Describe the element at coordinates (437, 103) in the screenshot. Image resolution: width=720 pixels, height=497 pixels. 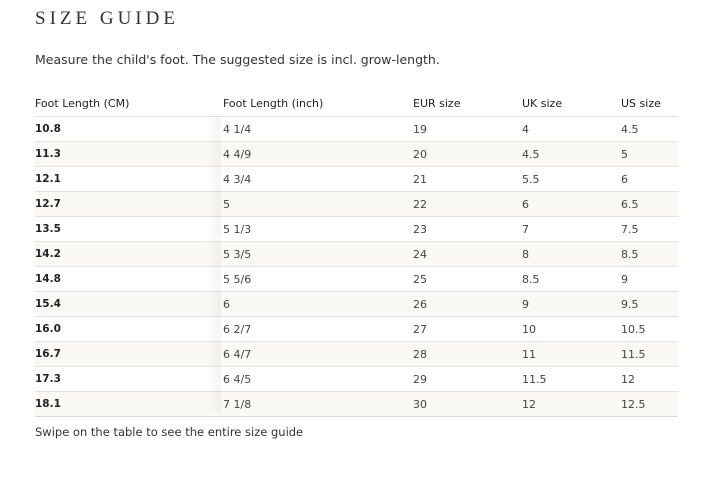
I see `column-header: EUR size` at that location.